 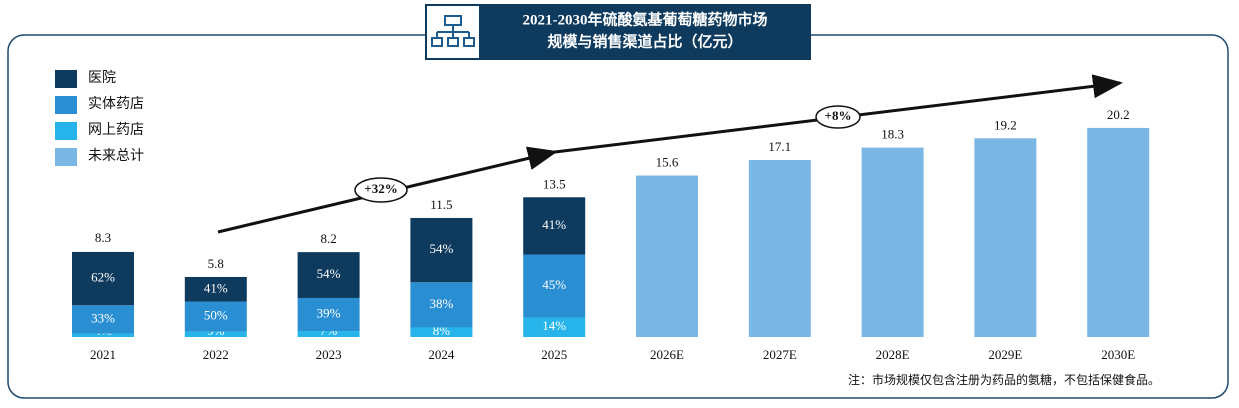 I want to click on x-tick-label: 2024, so click(x=441, y=354).